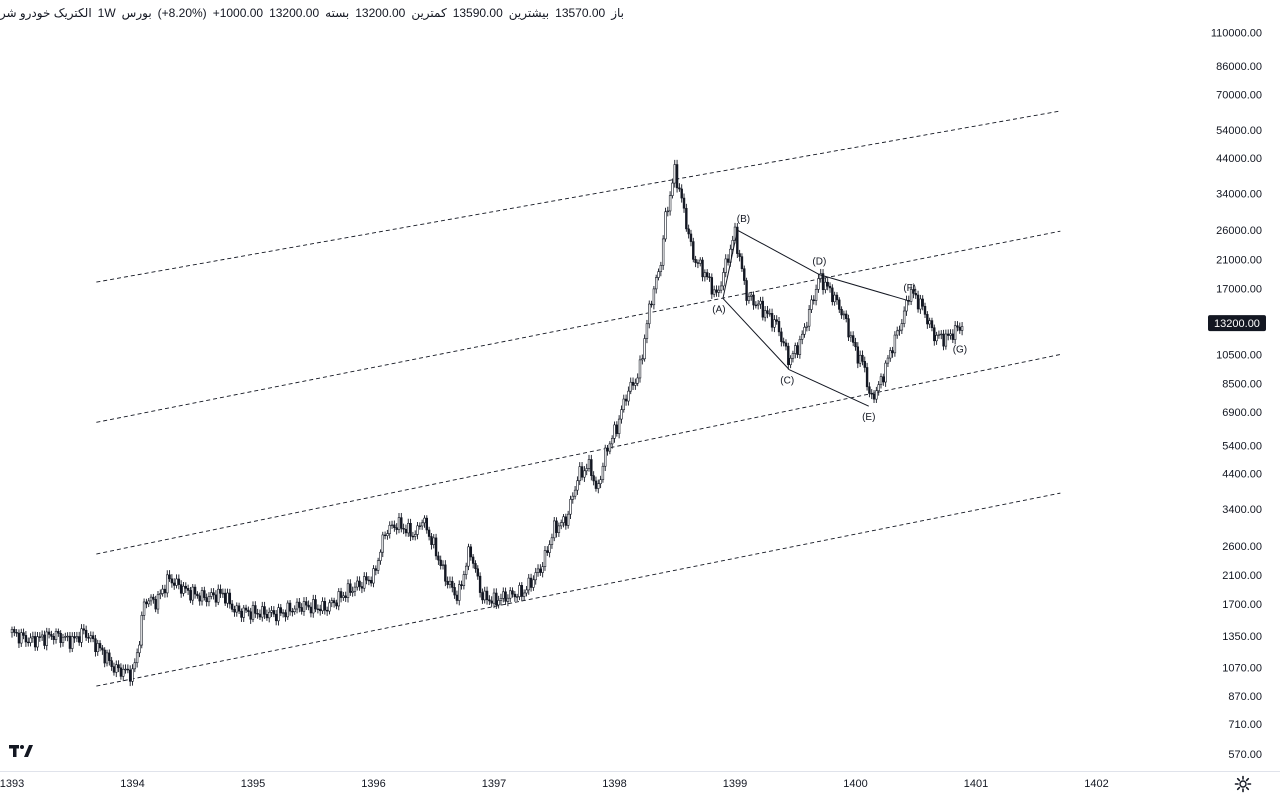  Describe the element at coordinates (1237, 323) in the screenshot. I see `last-price-marker: 13200.00` at that location.